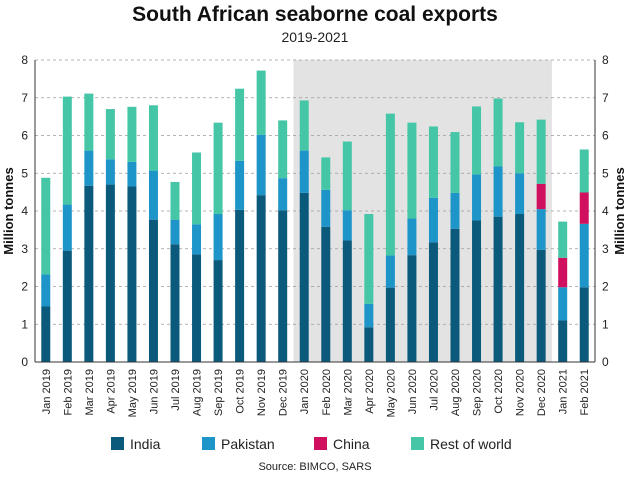 This screenshot has width=630, height=478. Describe the element at coordinates (304, 171) in the screenshot. I see `bar-pakistan-jan-2020` at that location.